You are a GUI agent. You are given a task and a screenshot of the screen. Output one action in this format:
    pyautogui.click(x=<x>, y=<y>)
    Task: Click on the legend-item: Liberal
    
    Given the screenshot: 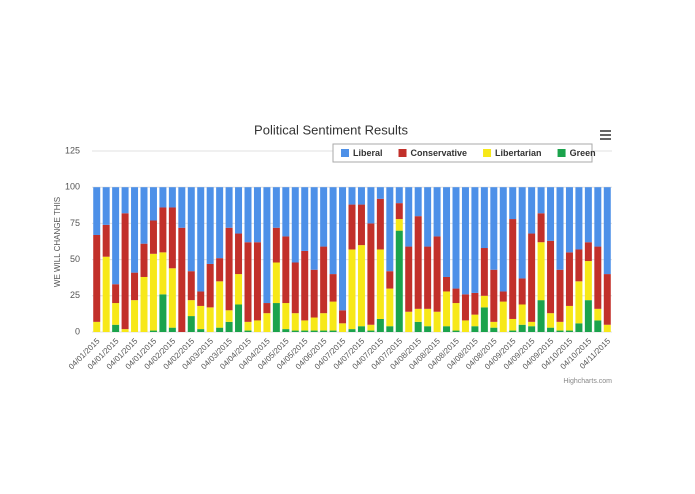 What is the action you would take?
    pyautogui.click(x=362, y=153)
    